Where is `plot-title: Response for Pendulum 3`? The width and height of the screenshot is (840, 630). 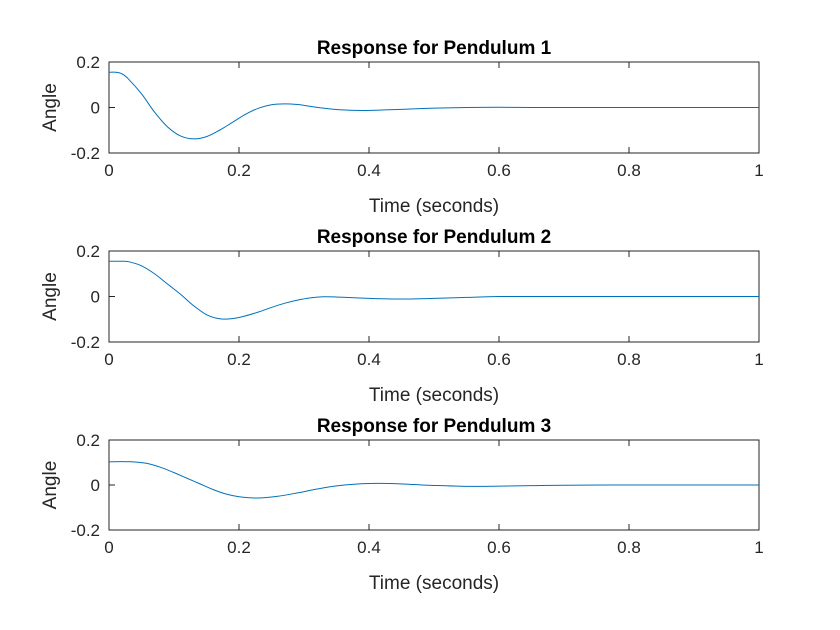 plot-title: Response for Pendulum 3 is located at coordinates (434, 426).